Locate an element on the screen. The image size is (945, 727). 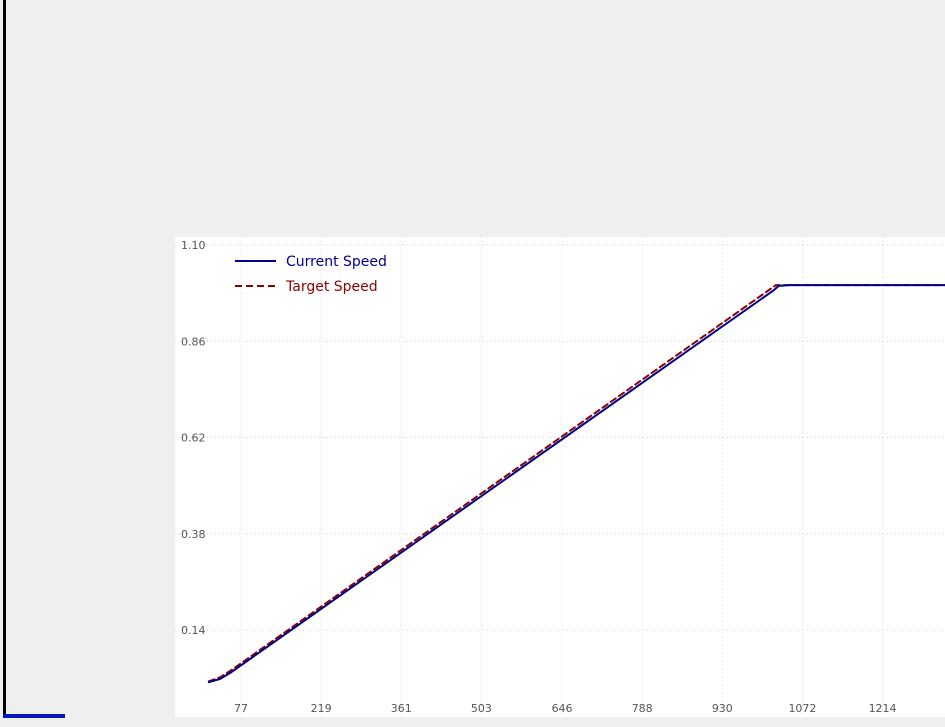
y-tick-label: 0.14 is located at coordinates (193, 630).